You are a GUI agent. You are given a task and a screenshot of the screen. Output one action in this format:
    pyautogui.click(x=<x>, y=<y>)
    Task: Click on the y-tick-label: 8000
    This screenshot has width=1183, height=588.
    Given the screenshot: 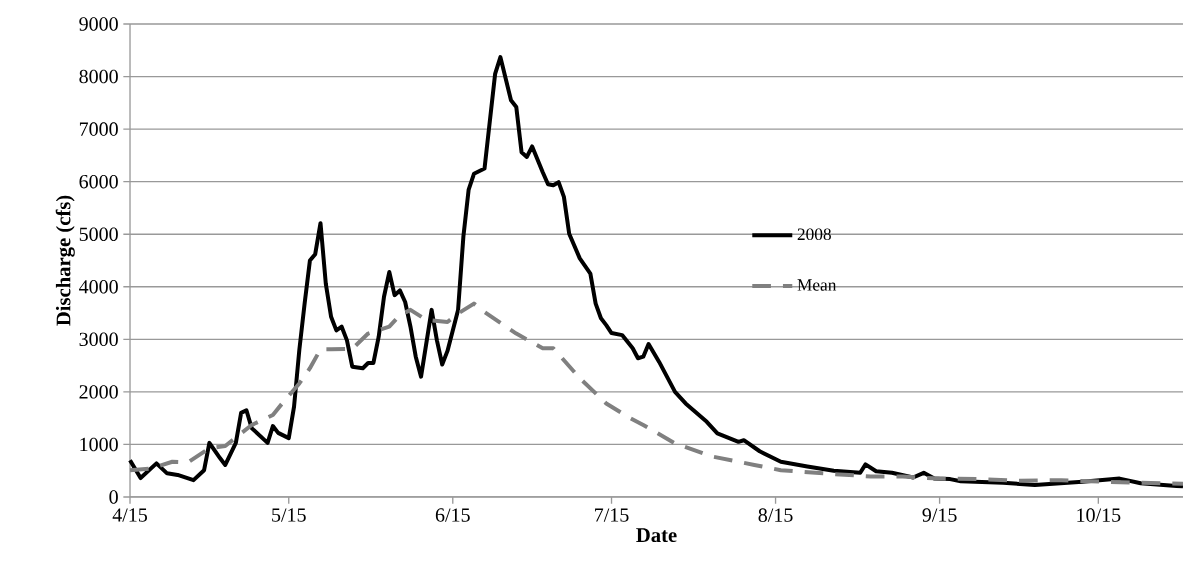 What is the action you would take?
    pyautogui.click(x=98, y=76)
    